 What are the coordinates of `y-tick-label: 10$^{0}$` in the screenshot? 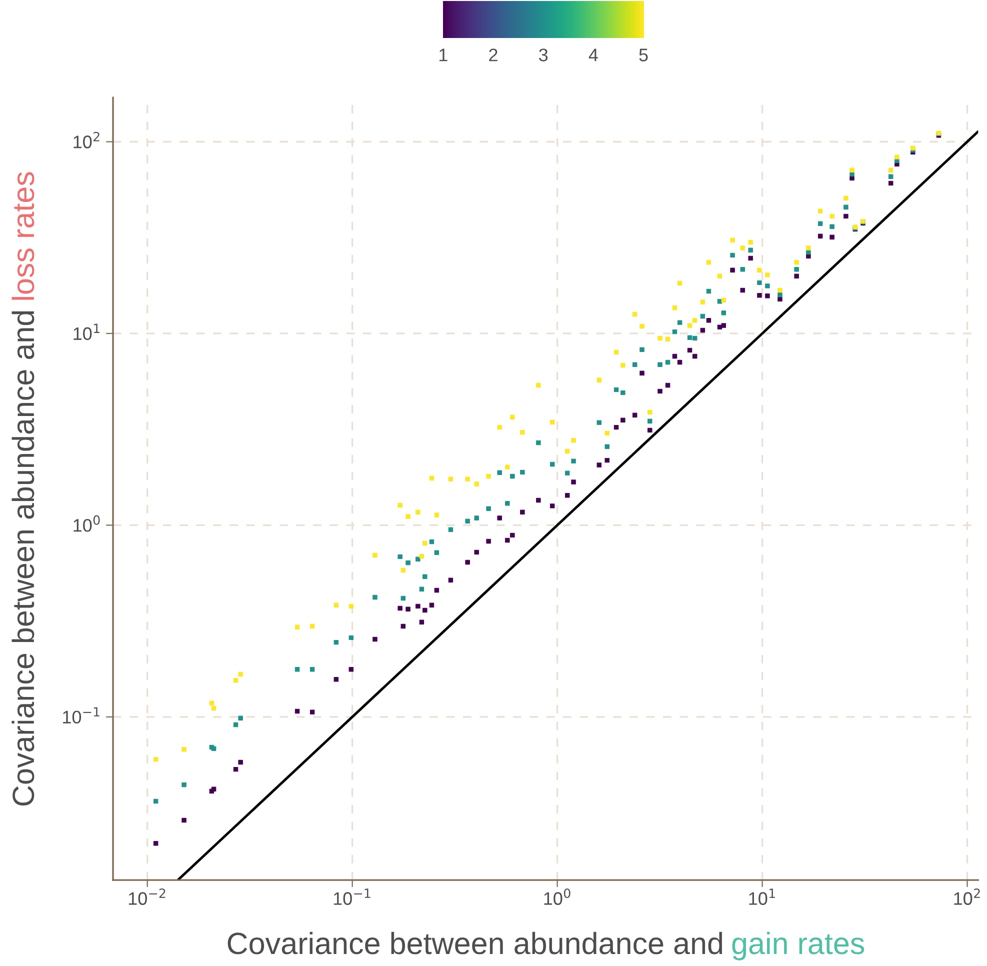 It's located at (87, 523).